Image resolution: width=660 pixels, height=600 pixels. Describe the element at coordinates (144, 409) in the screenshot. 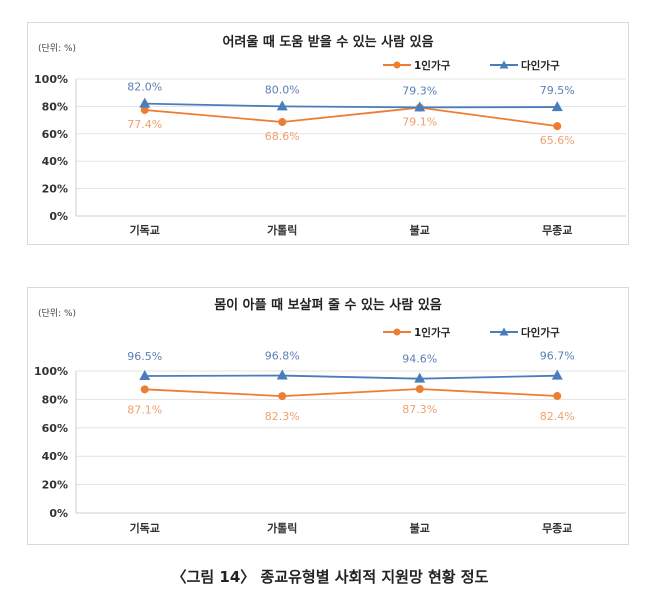

I see `data-label: 87.1%` at that location.